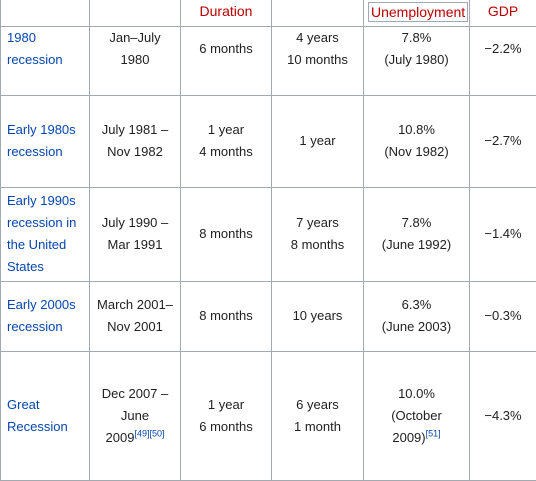 Image resolution: width=536 pixels, height=481 pixels. I want to click on header-empty-dates, so click(135, 13).